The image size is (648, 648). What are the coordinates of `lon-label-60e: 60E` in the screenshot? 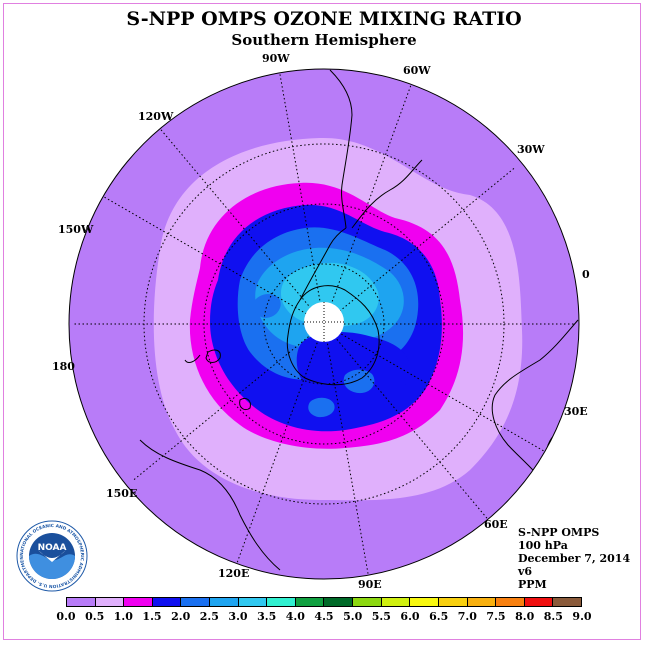 It's located at (496, 524).